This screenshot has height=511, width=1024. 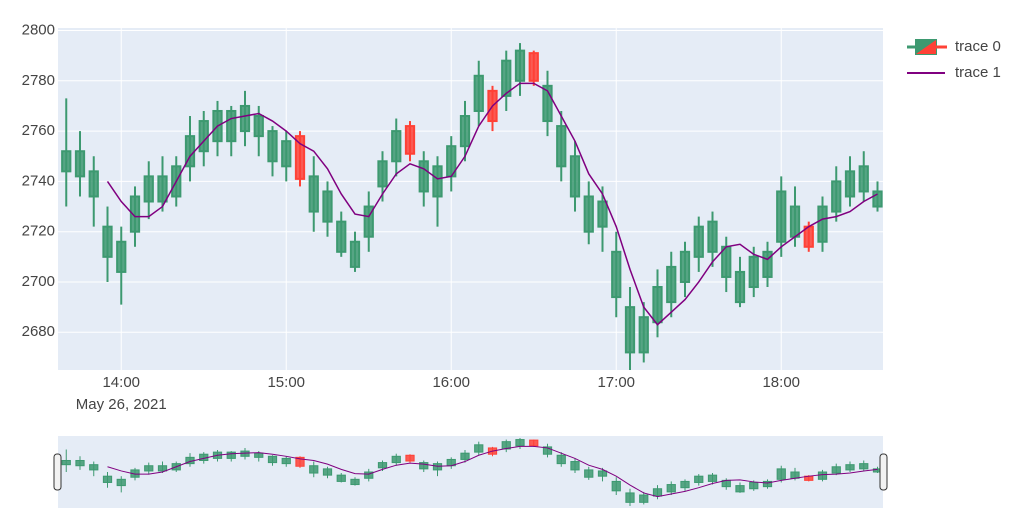 What do you see at coordinates (286, 382) in the screenshot?
I see `x-tick-label: 15:00` at bounding box center [286, 382].